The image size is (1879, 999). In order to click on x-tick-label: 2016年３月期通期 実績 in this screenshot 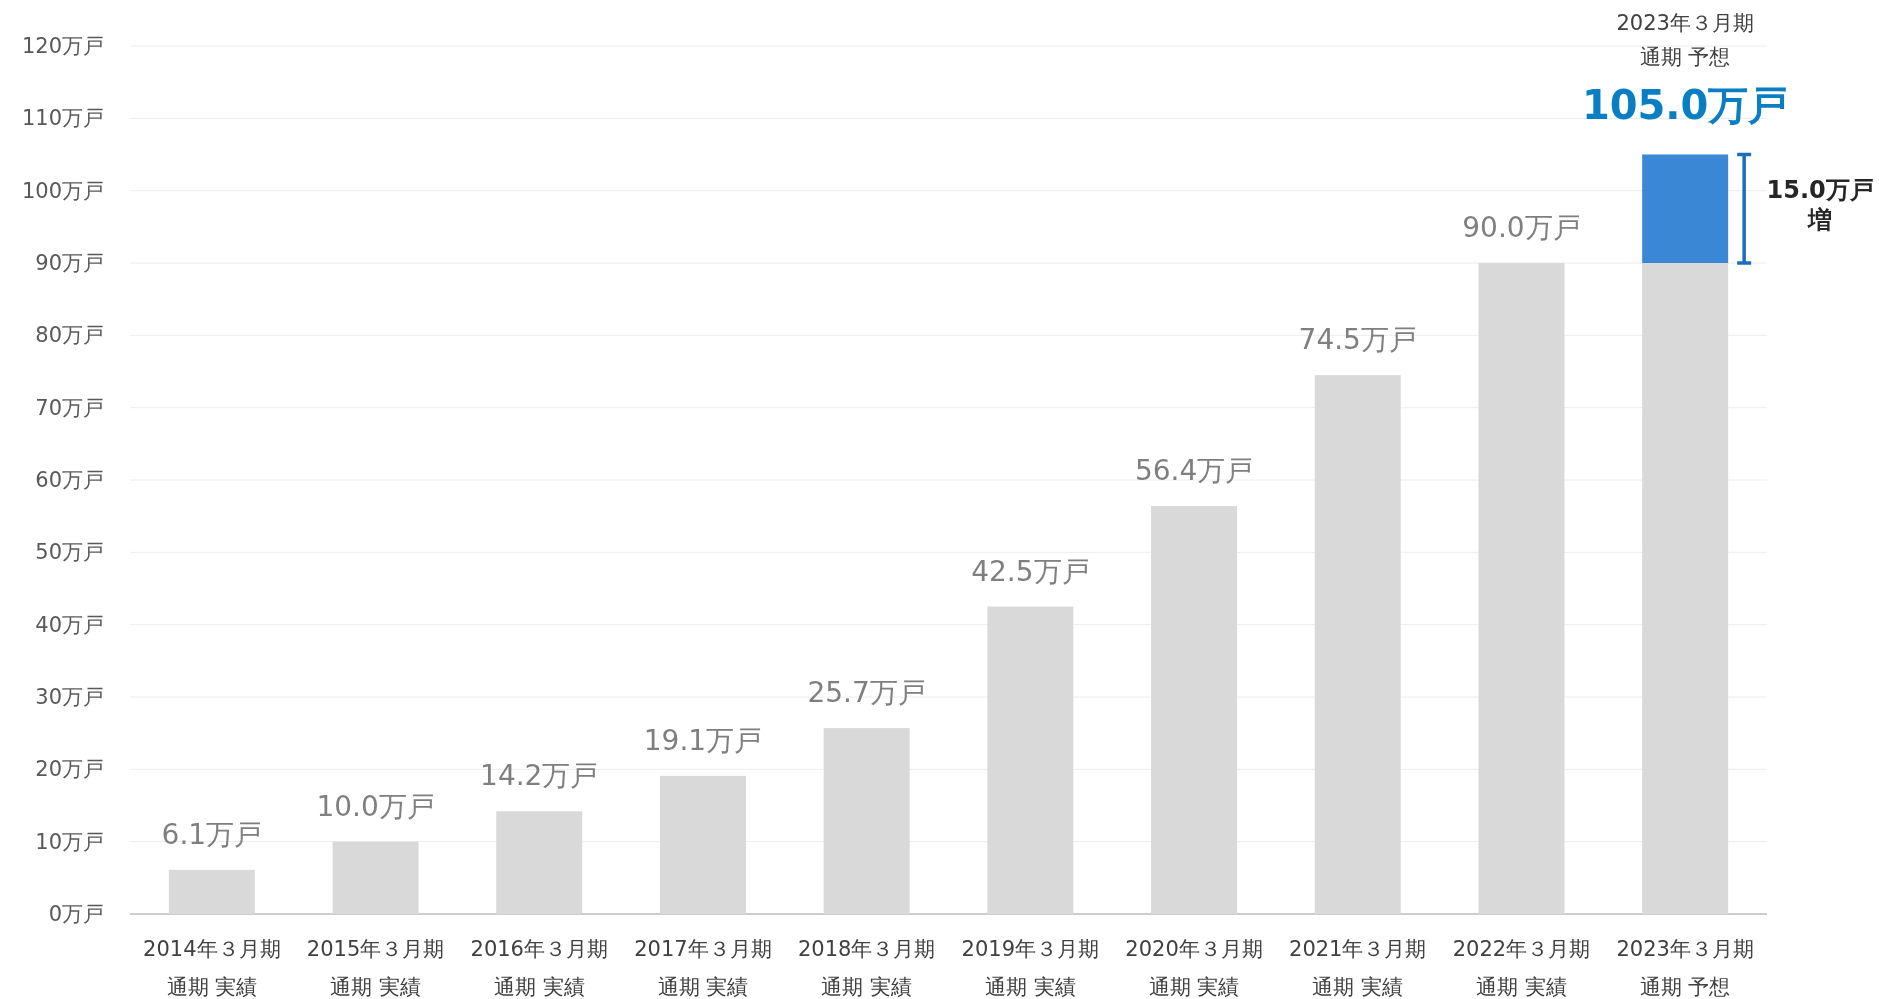, I will do `click(539, 967)`.